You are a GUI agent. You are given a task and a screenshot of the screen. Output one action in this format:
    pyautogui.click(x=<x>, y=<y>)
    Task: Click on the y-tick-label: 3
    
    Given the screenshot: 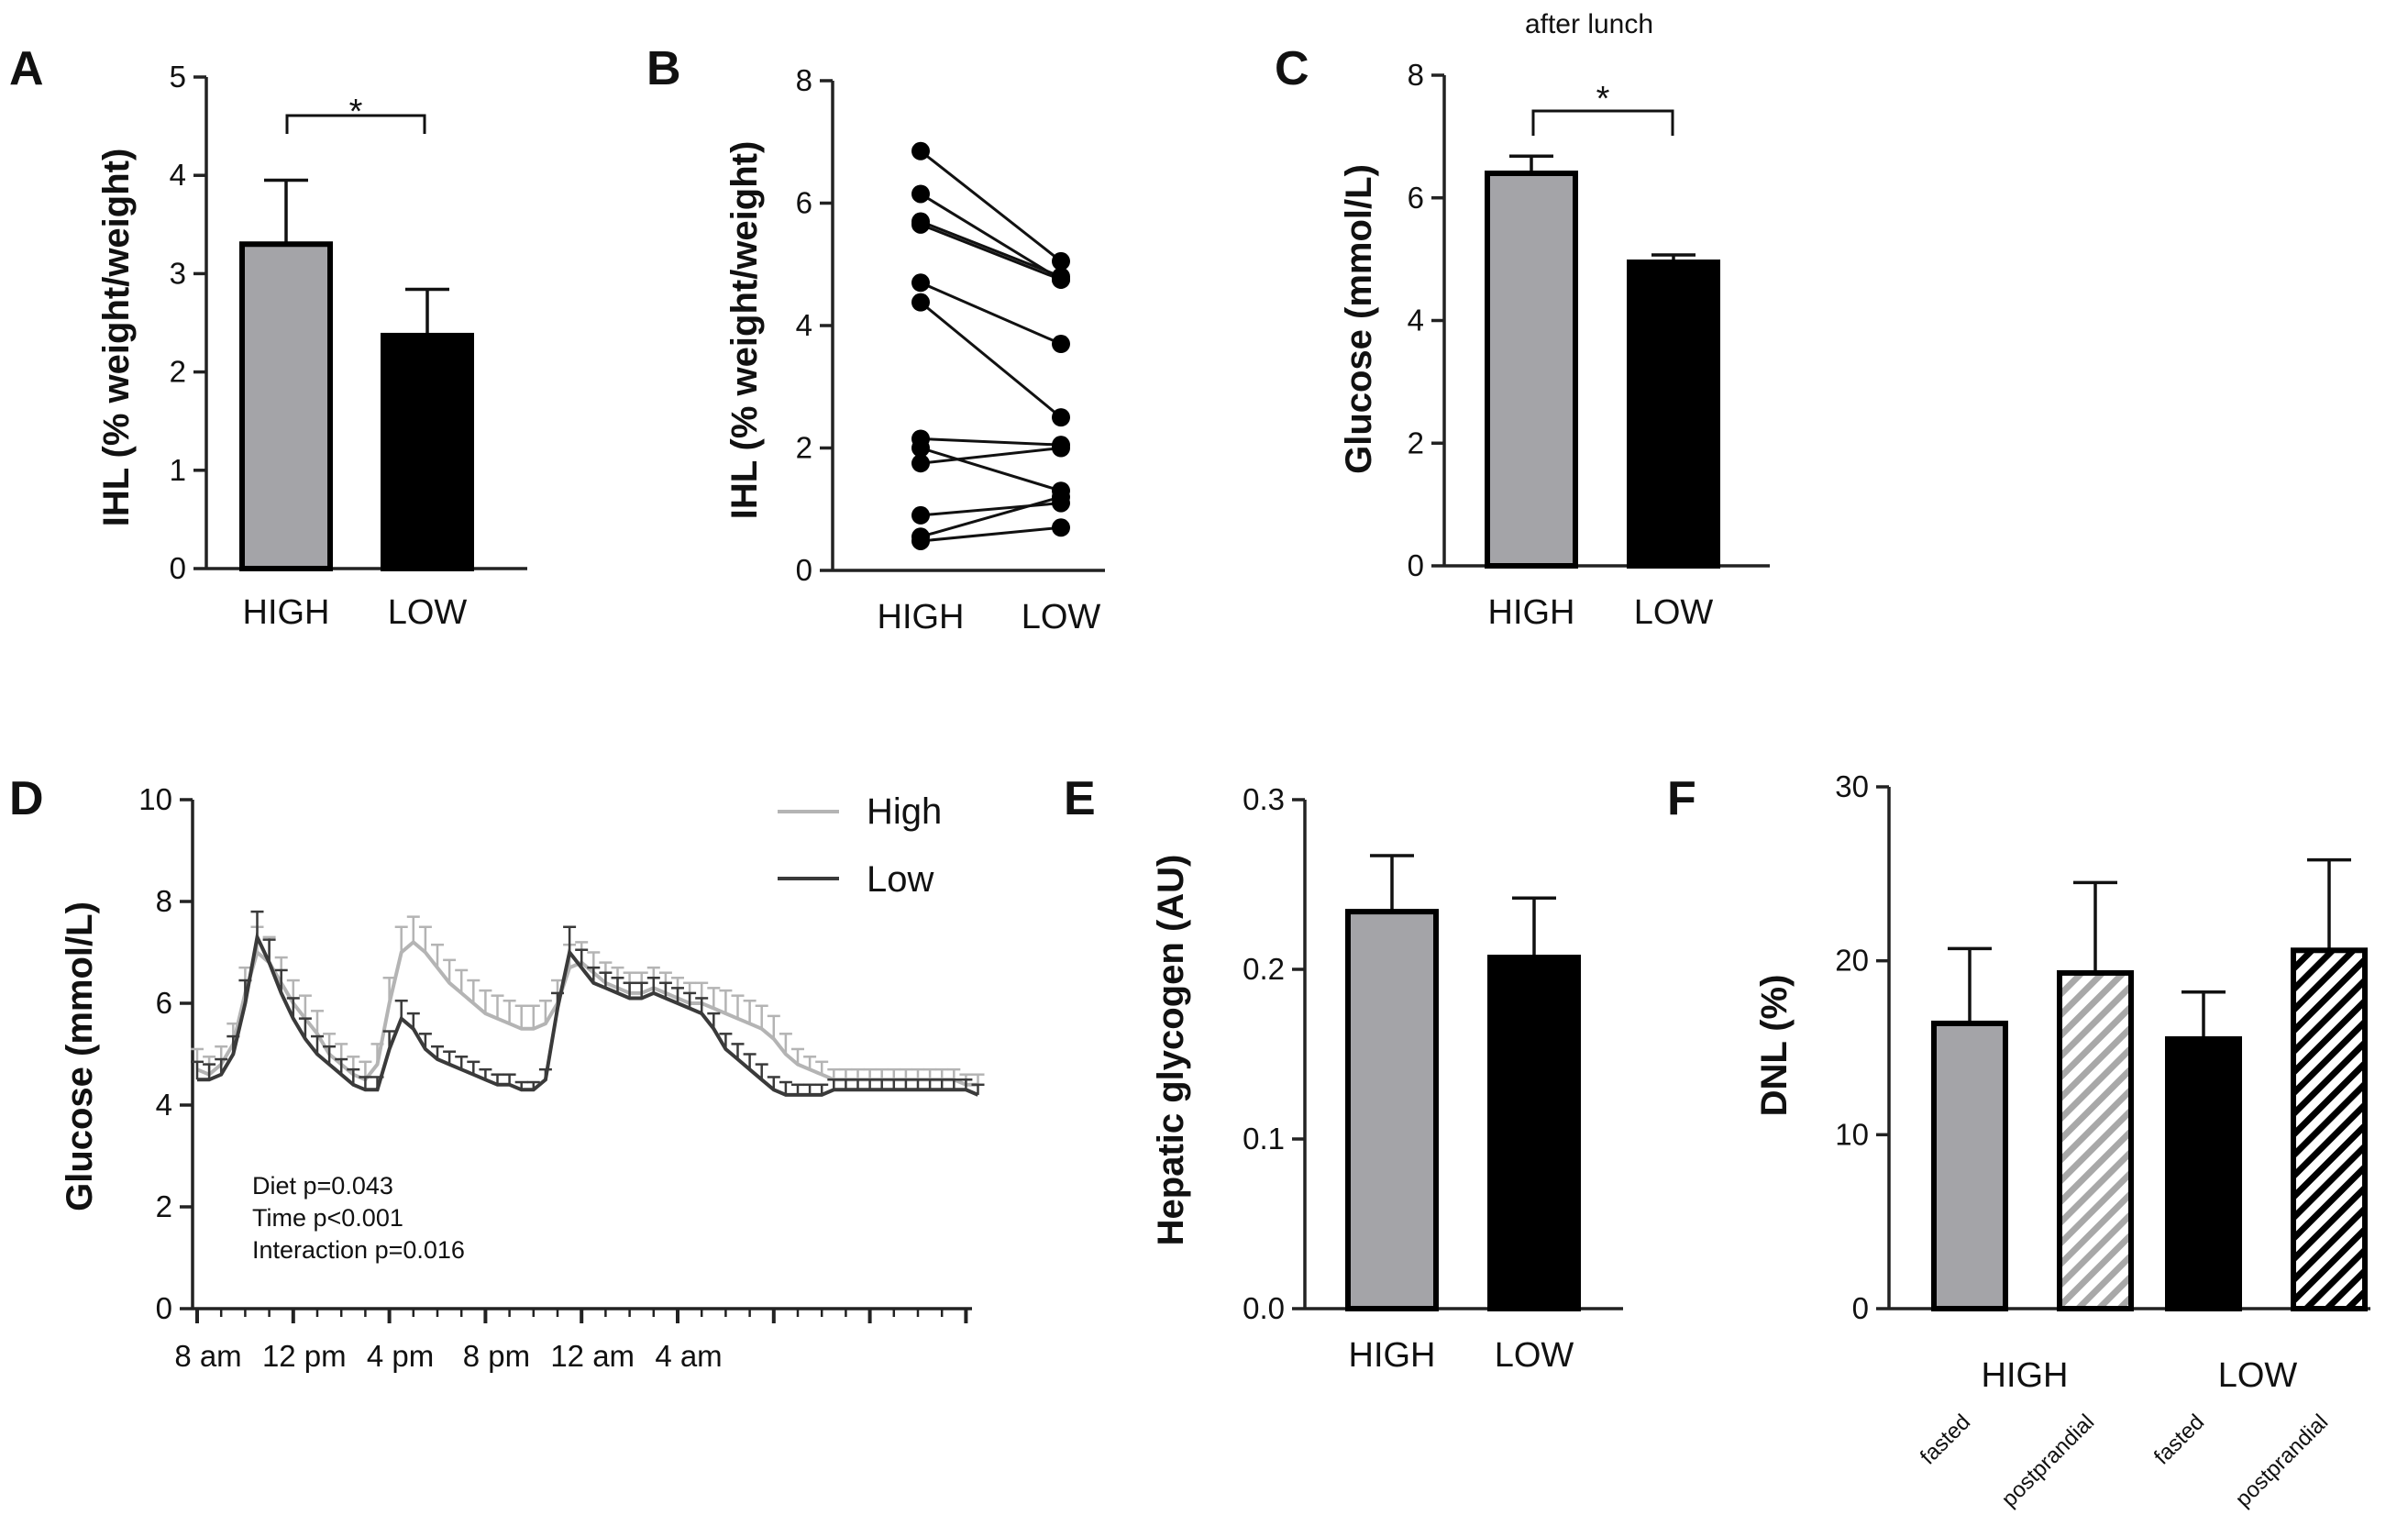 What is the action you would take?
    pyautogui.click(x=178, y=273)
    